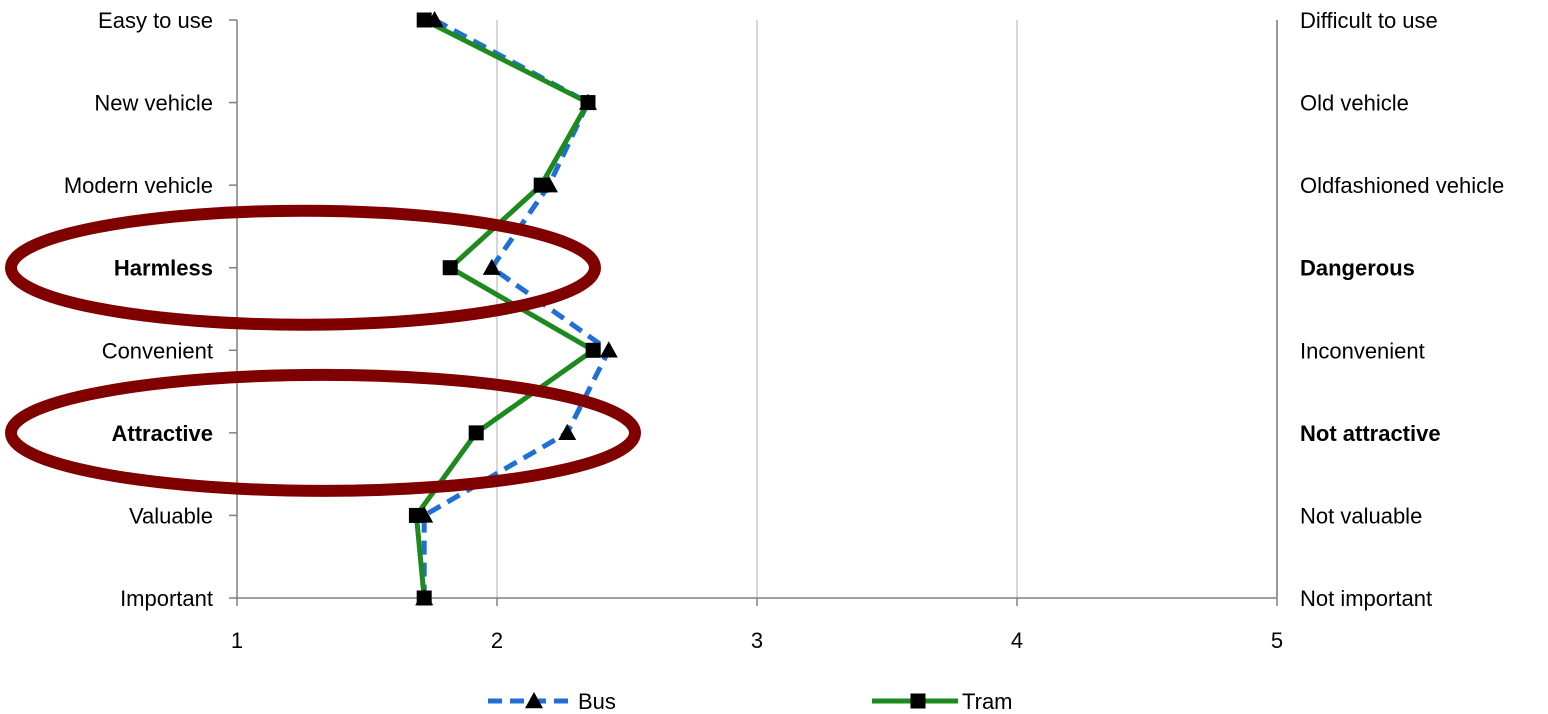  Describe the element at coordinates (1277, 640) in the screenshot. I see `x-tick-label: 5` at that location.